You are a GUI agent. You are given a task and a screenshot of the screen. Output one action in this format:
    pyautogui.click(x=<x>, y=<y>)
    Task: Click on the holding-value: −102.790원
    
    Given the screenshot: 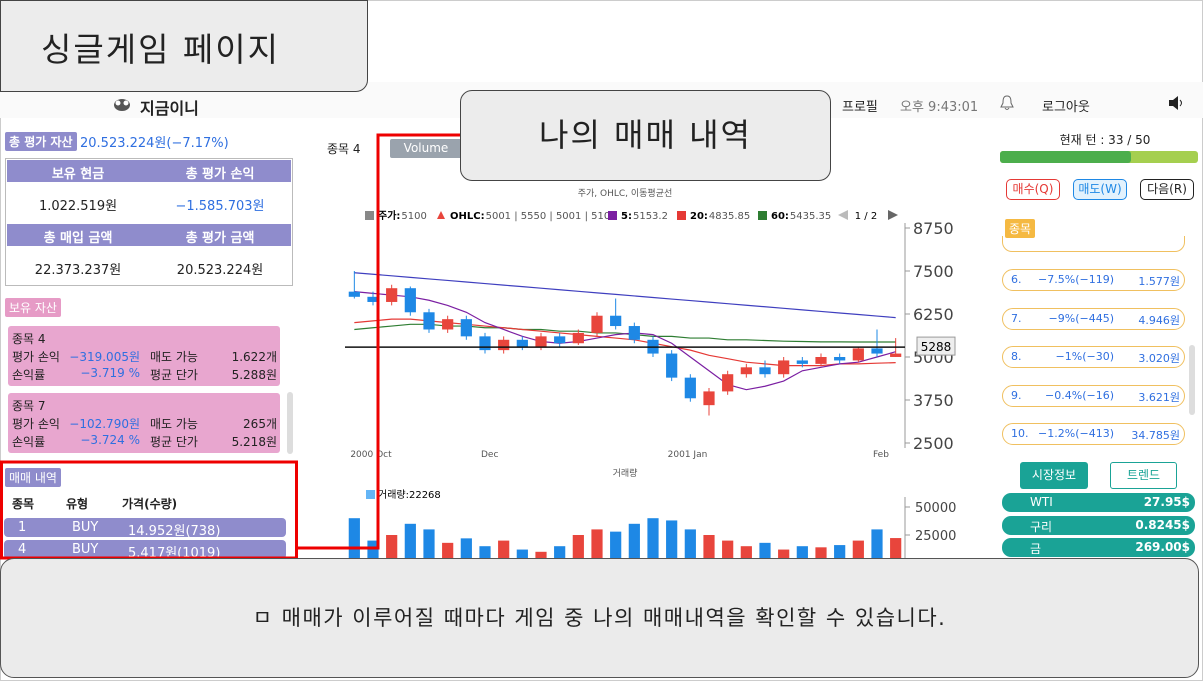 What is the action you would take?
    pyautogui.click(x=104, y=424)
    